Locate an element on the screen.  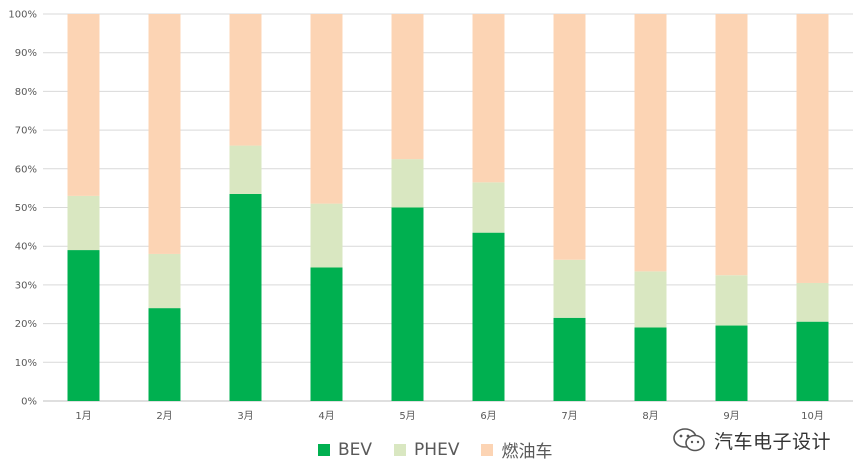
x-tick-label: 9月 is located at coordinates (731, 416).